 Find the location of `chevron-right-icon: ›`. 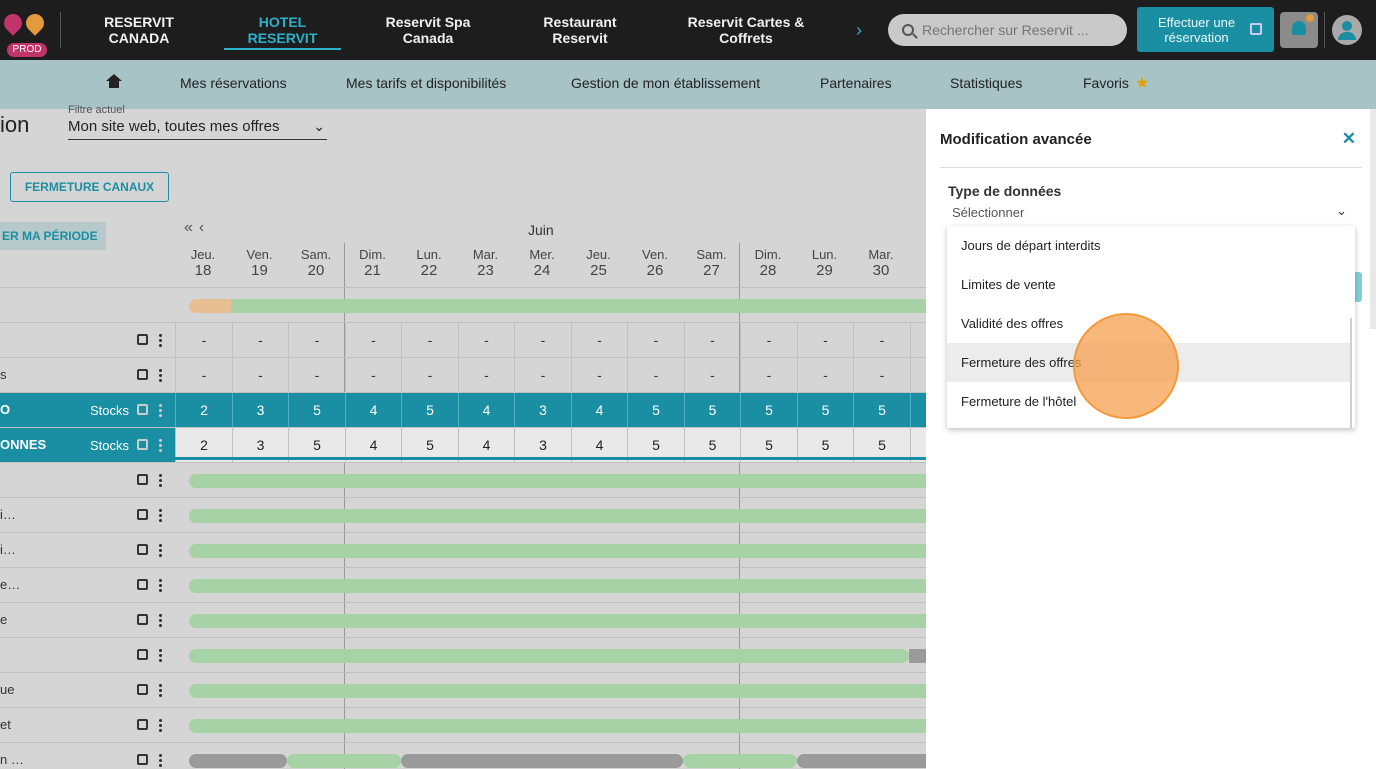

chevron-right-icon: › is located at coordinates (859, 30).